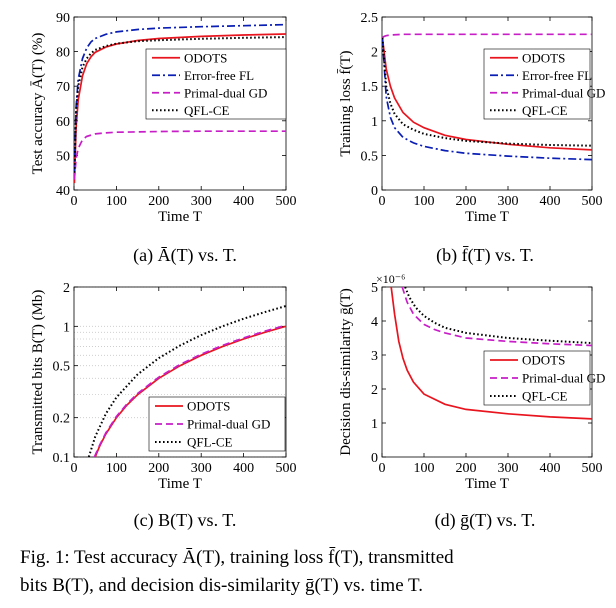 This screenshot has width=616, height=608. What do you see at coordinates (185, 520) in the screenshot?
I see `subcaption-c: (c) B(T) vs. T.` at bounding box center [185, 520].